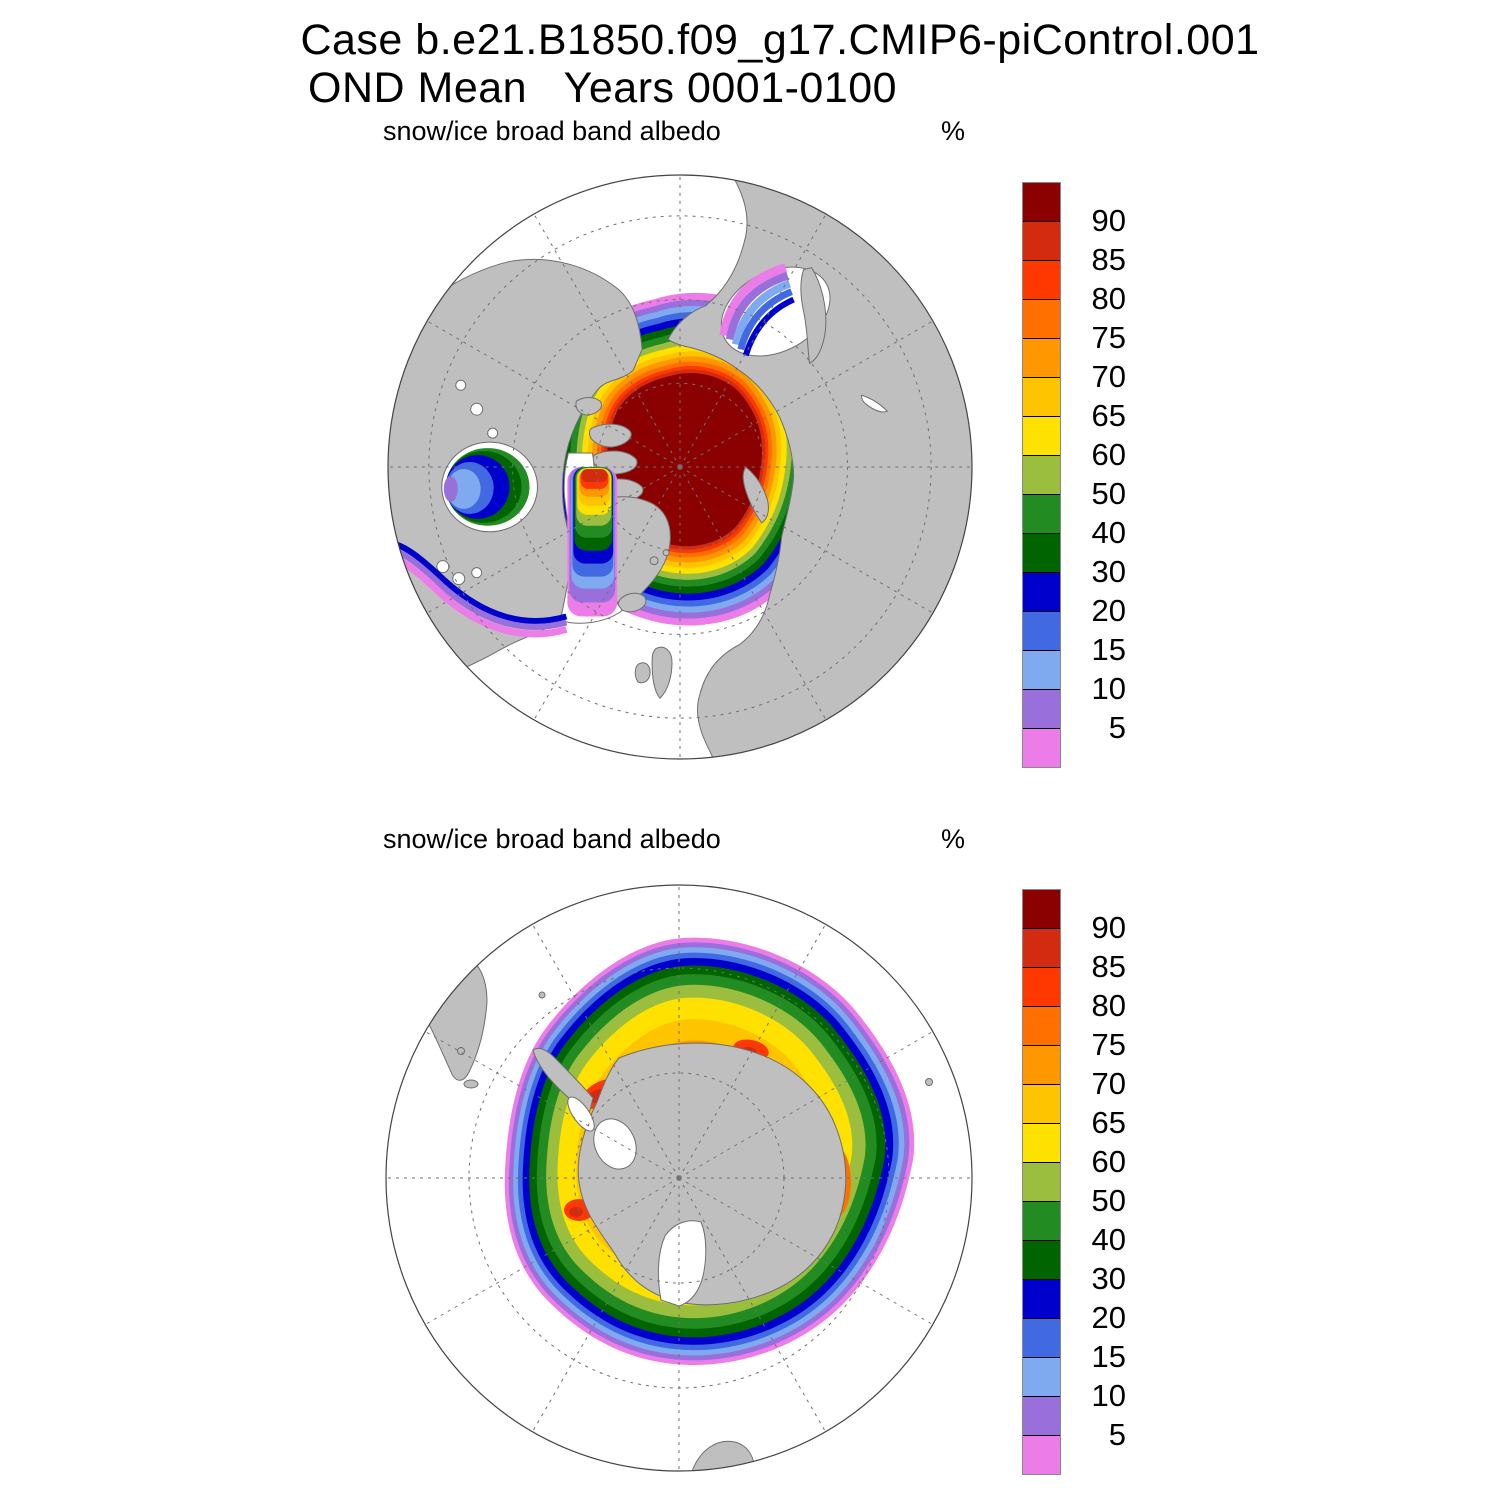  Describe the element at coordinates (471, 1084) in the screenshot. I see `land-tierra-del-fuego` at that location.